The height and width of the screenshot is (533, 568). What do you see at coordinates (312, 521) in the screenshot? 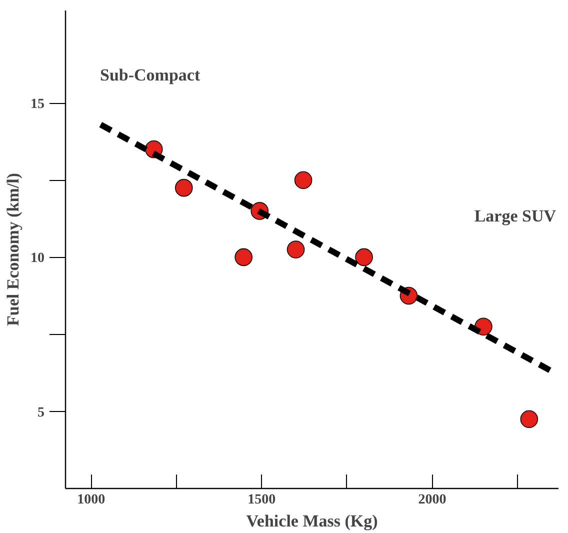
I see `x-axis-title: Vehicle Mass (Kg)` at bounding box center [312, 521].